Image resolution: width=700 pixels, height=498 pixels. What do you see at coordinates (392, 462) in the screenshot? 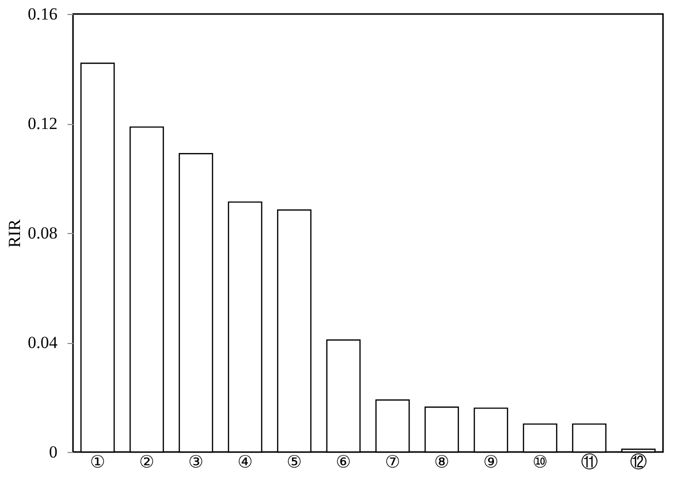
I see `x-tick-label: ⑦` at bounding box center [392, 462].